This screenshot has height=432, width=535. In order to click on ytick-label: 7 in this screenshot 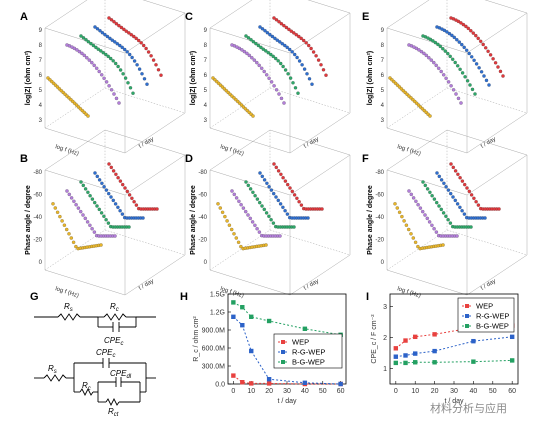, I will do `click(383, 61)`.